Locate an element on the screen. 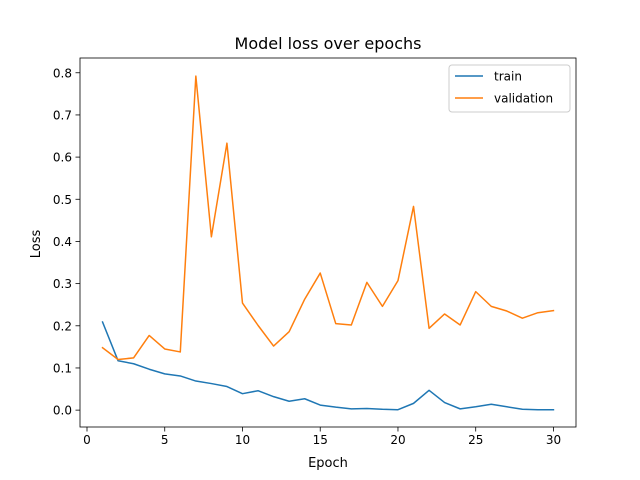  y-tick-label: 0.3 is located at coordinates (62, 284).